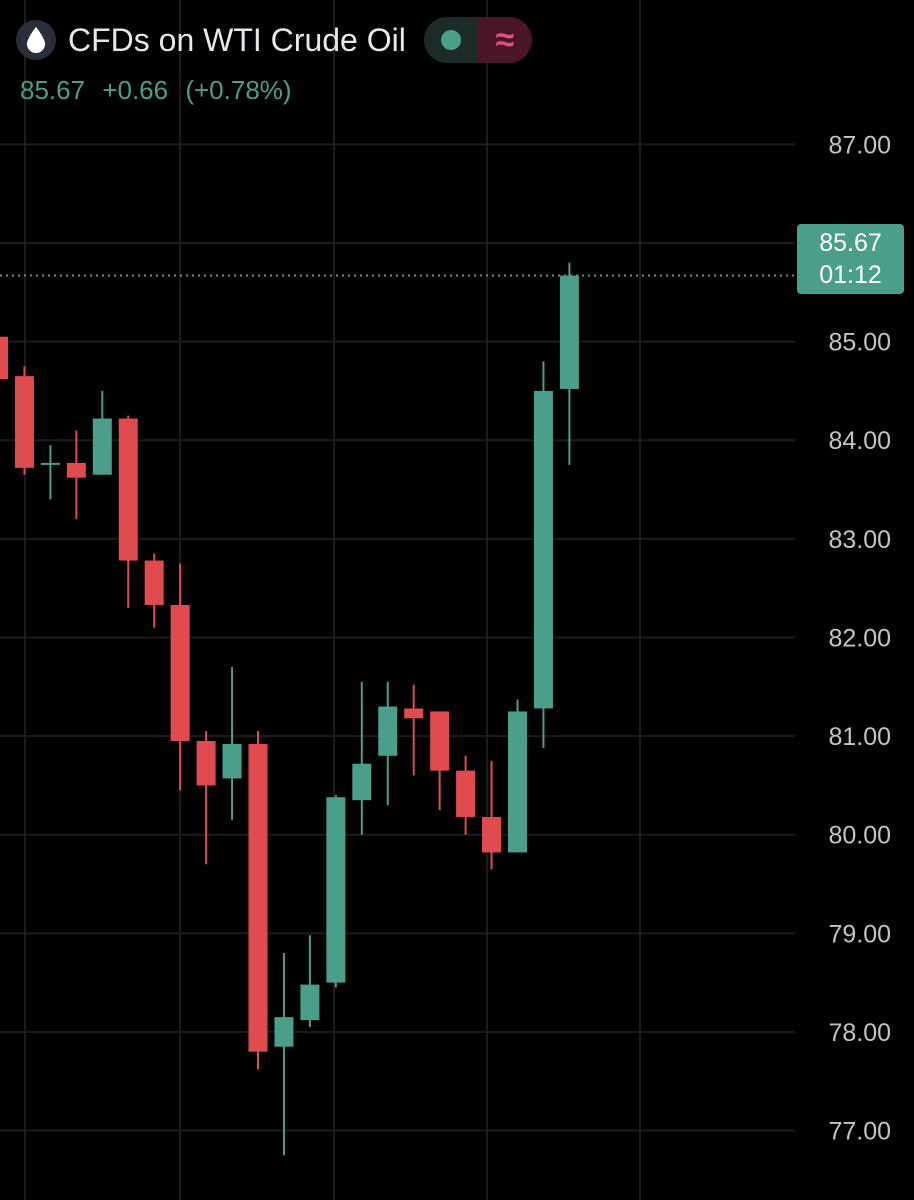  Describe the element at coordinates (850, 275) in the screenshot. I see `bar-countdown: 01:12` at that location.